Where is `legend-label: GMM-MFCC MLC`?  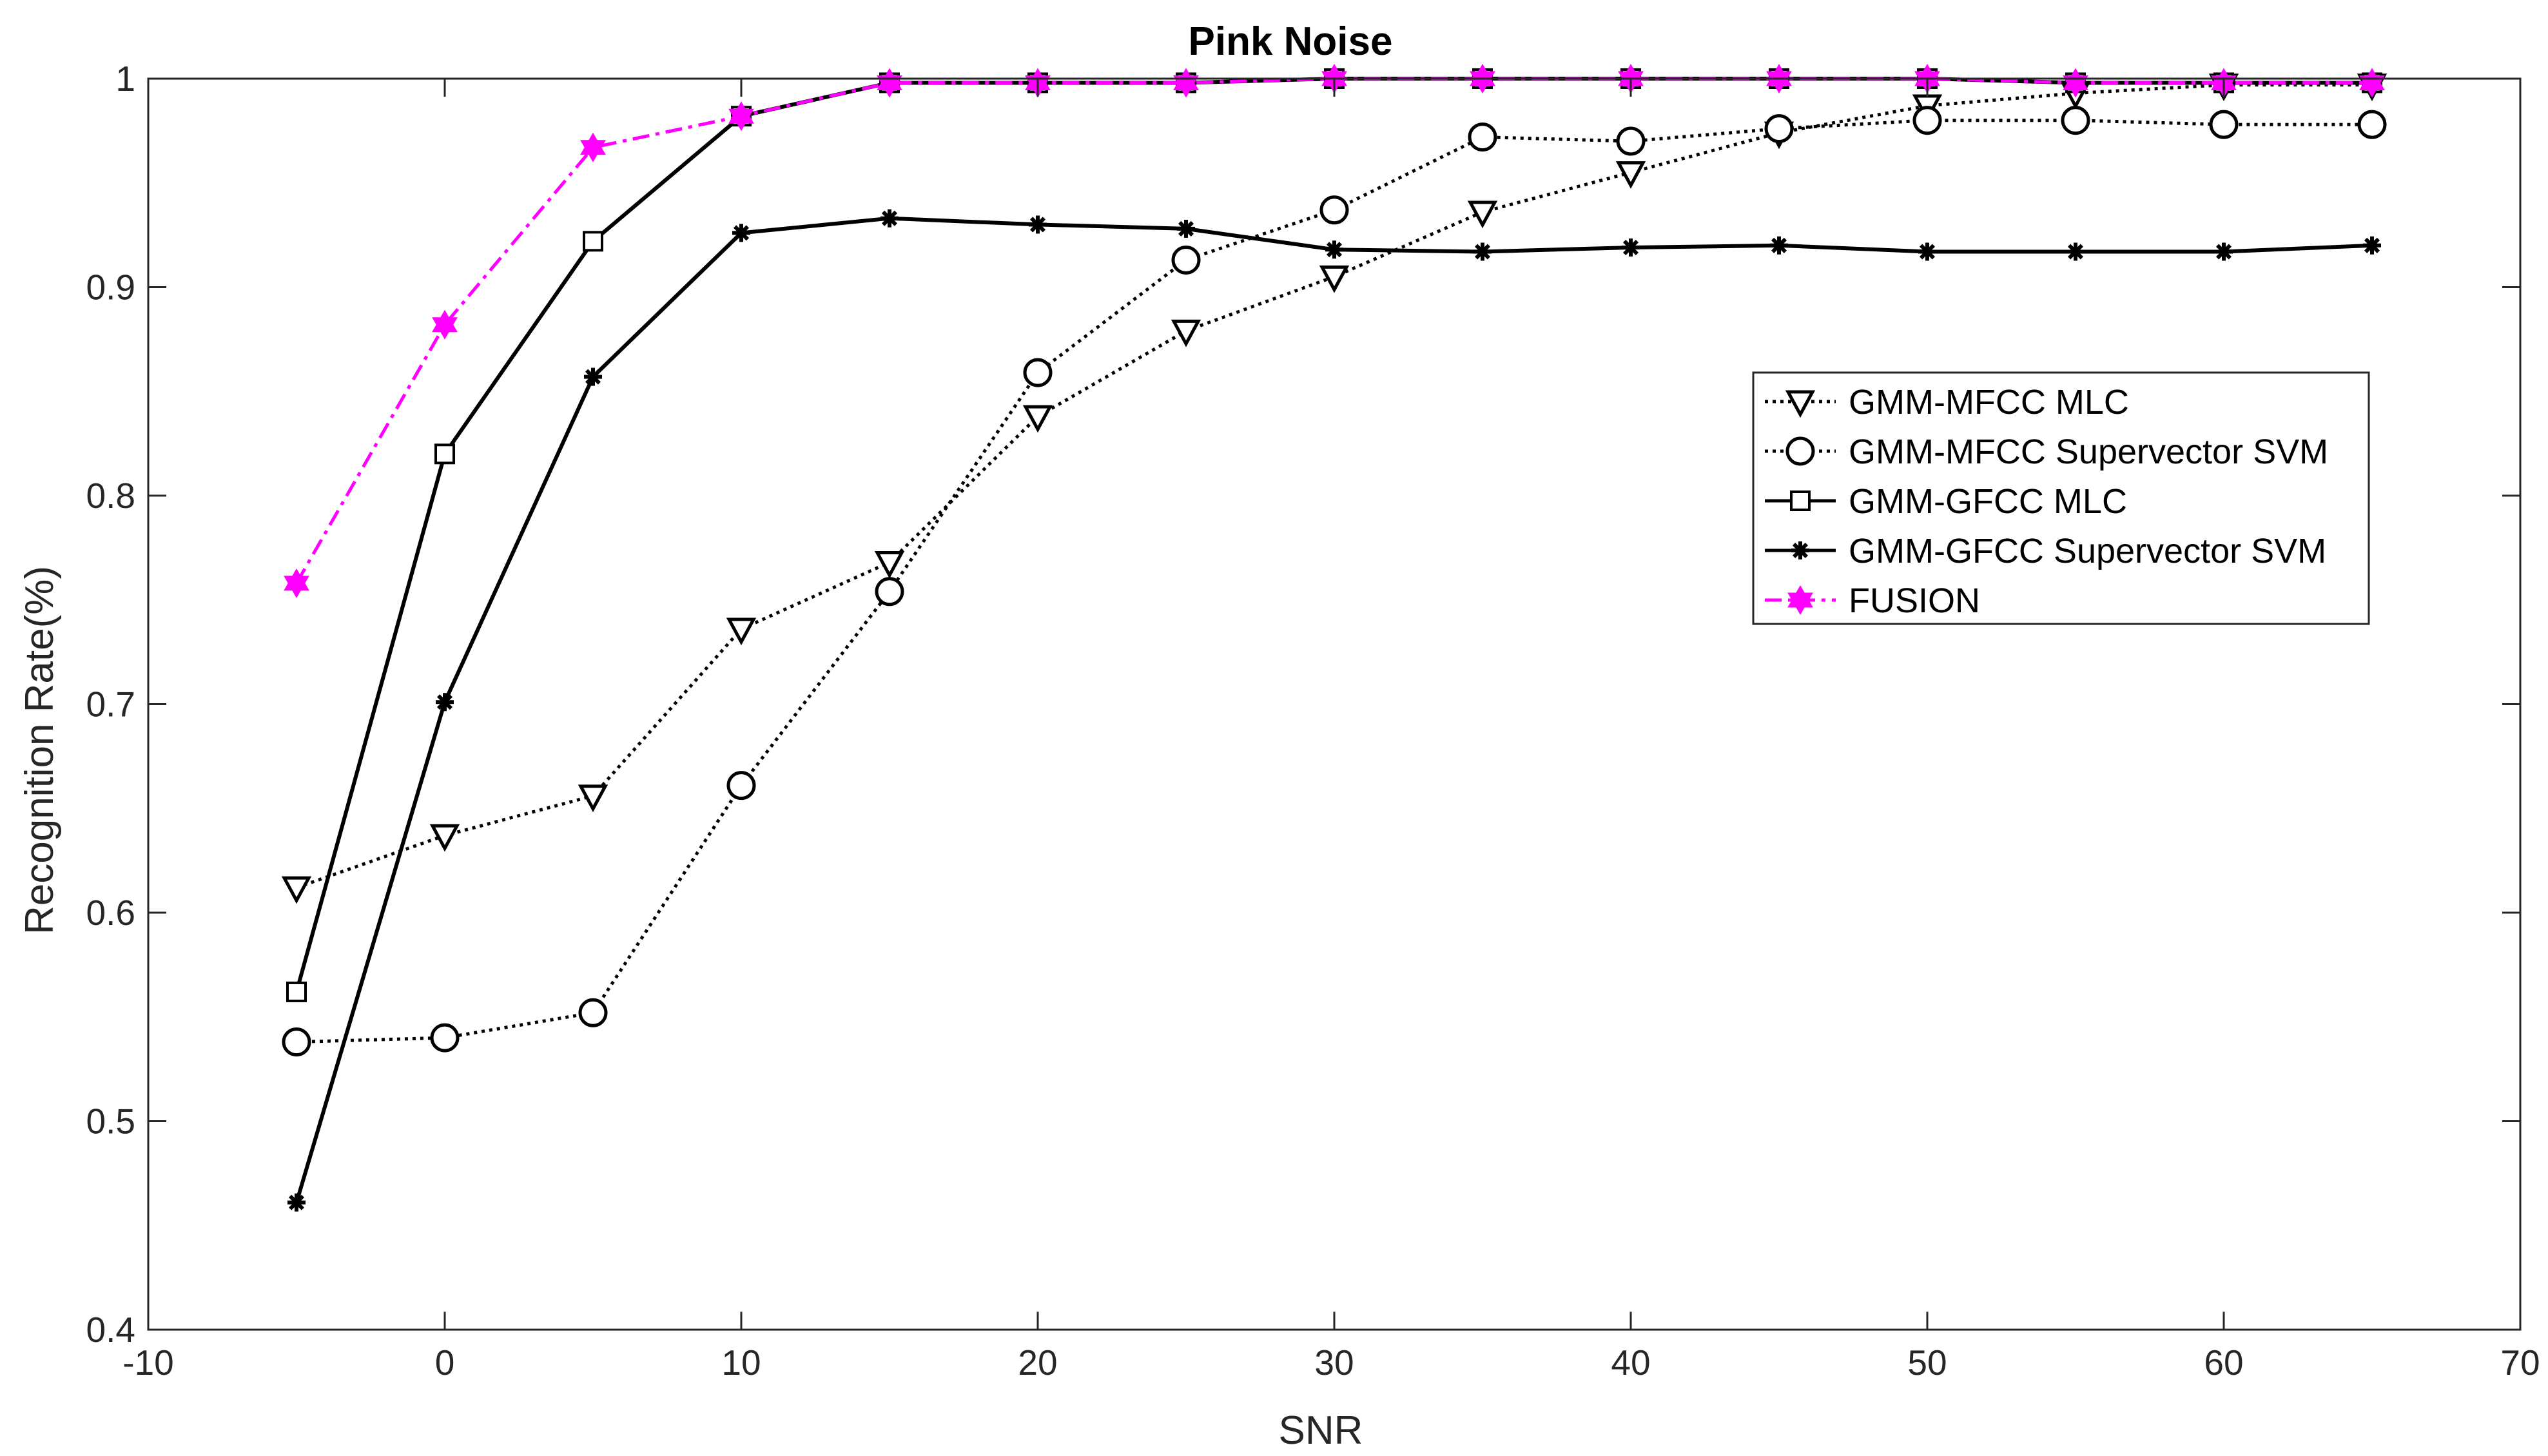 legend-label: GMM-MFCC MLC is located at coordinates (1989, 402).